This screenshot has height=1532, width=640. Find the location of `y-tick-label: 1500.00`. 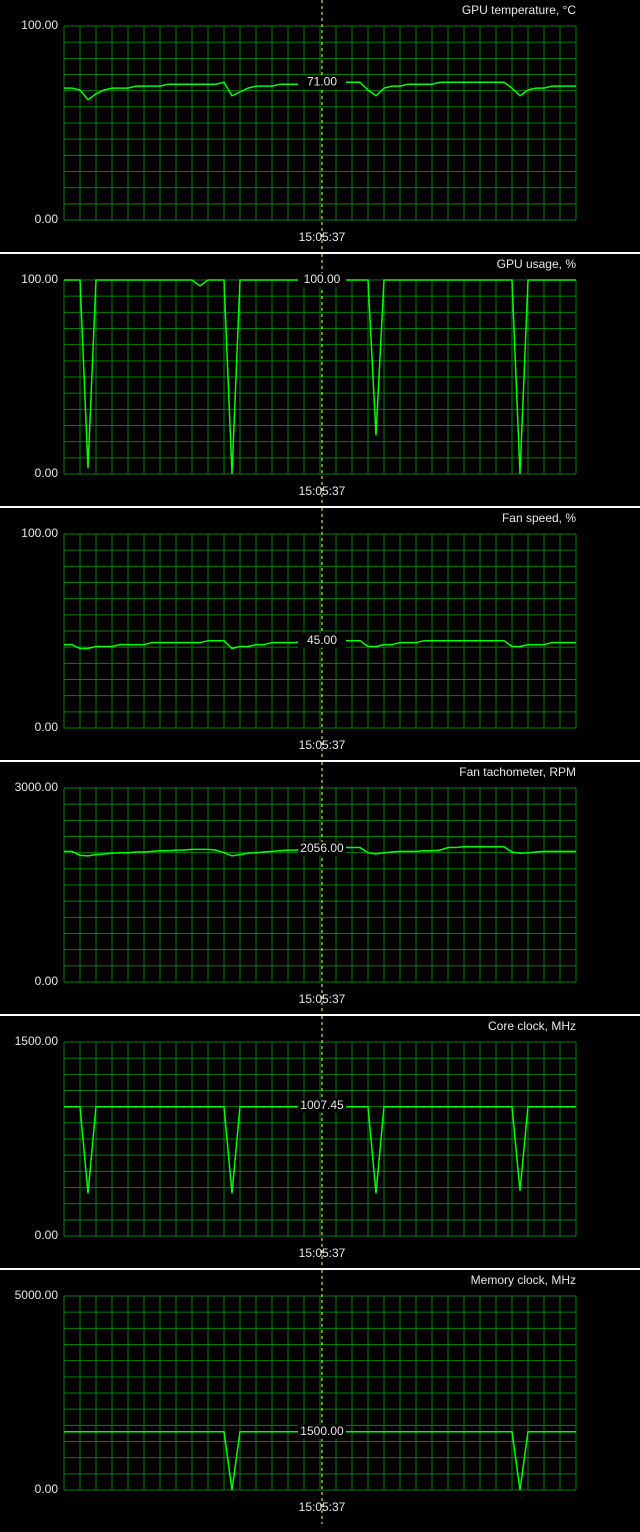

y-tick-label: 1500.00 is located at coordinates (37, 1041).